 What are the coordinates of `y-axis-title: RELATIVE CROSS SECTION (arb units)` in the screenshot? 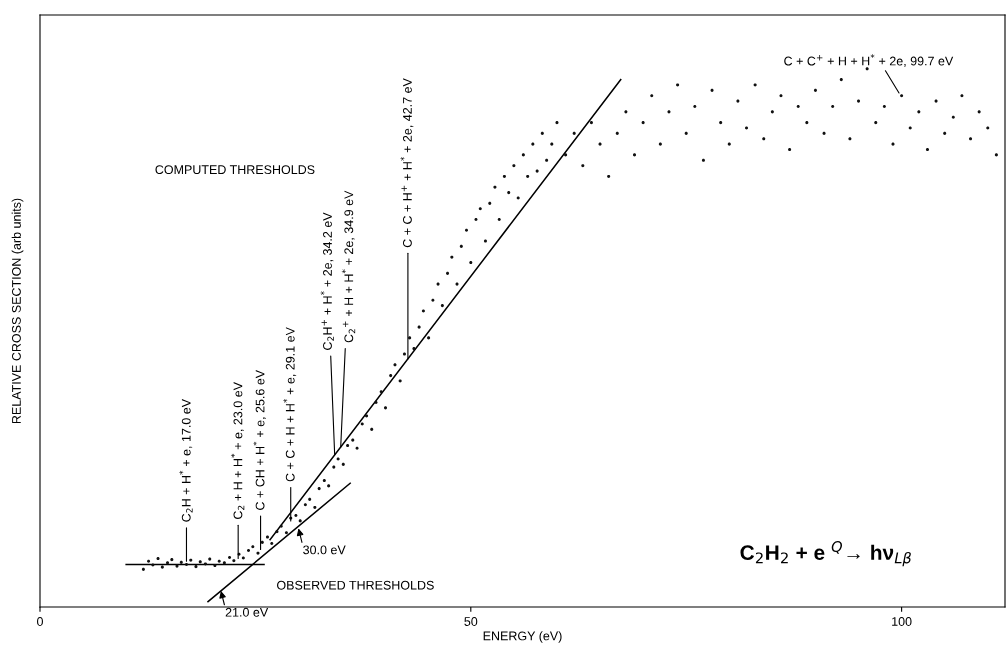 It's located at (17, 311).